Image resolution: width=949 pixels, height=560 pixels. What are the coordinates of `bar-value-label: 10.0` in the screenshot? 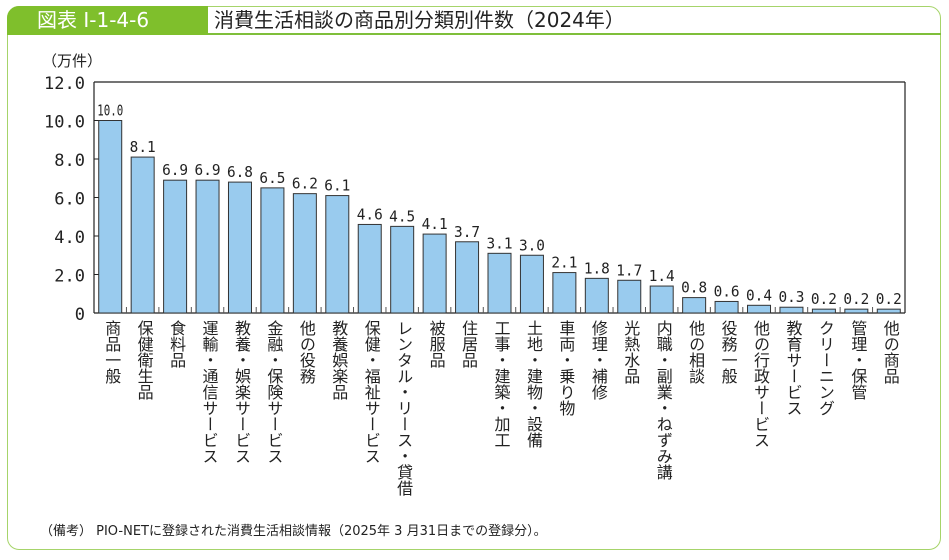 It's located at (110, 111).